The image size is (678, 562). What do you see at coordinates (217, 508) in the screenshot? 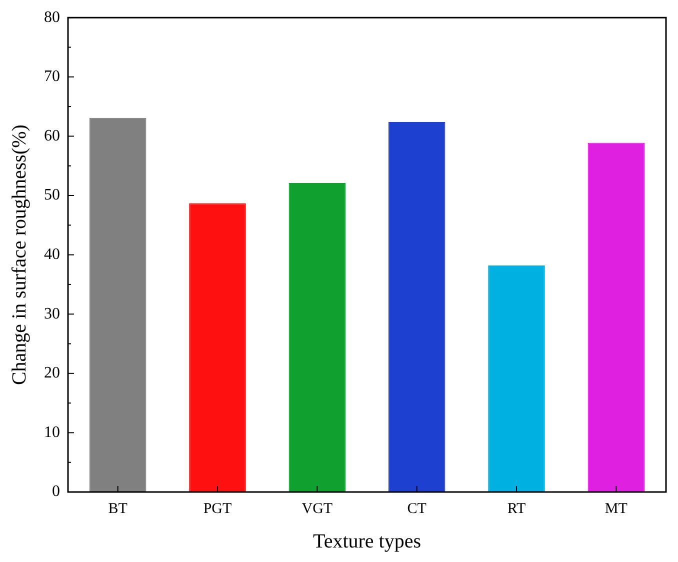
I see `x-tick-label: PGT` at bounding box center [217, 508].